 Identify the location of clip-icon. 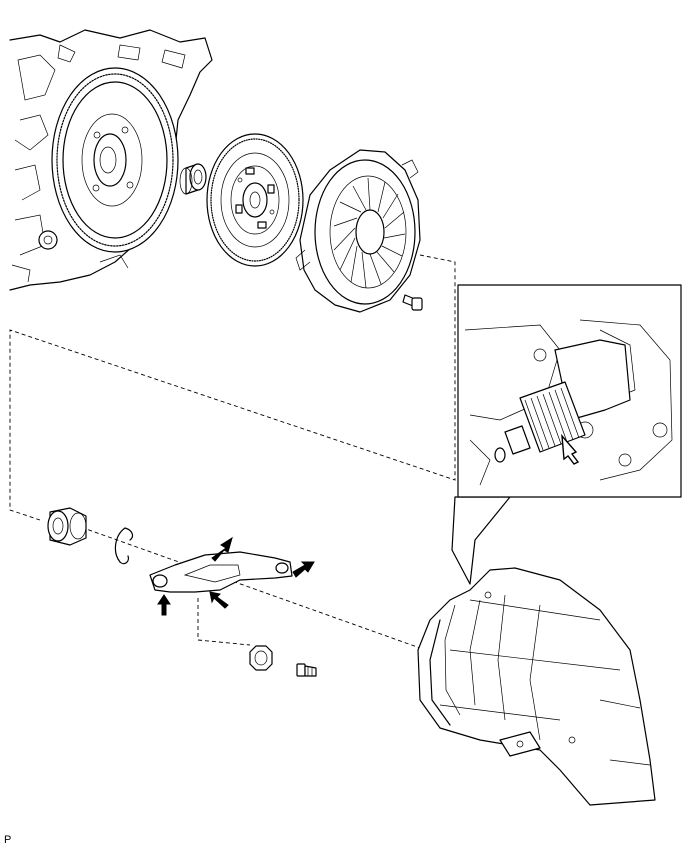
(124, 546).